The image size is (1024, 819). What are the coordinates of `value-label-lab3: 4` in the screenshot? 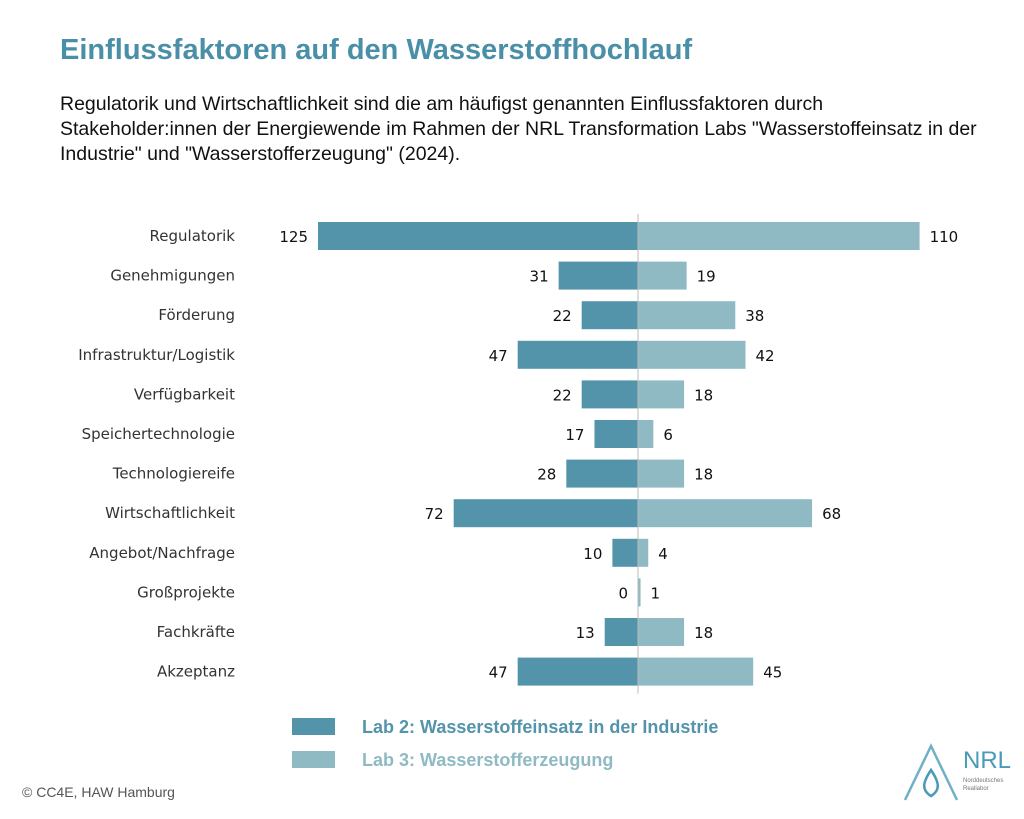 It's located at (663, 554).